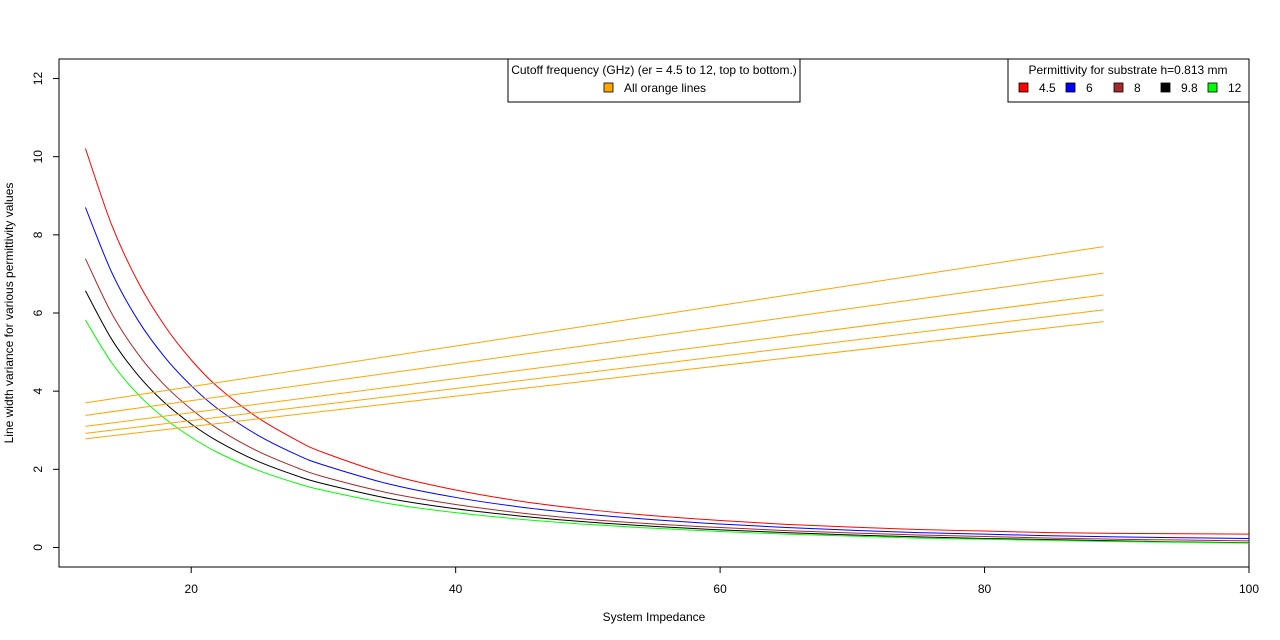  Describe the element at coordinates (192, 589) in the screenshot. I see `x-tick-label: 20` at that location.